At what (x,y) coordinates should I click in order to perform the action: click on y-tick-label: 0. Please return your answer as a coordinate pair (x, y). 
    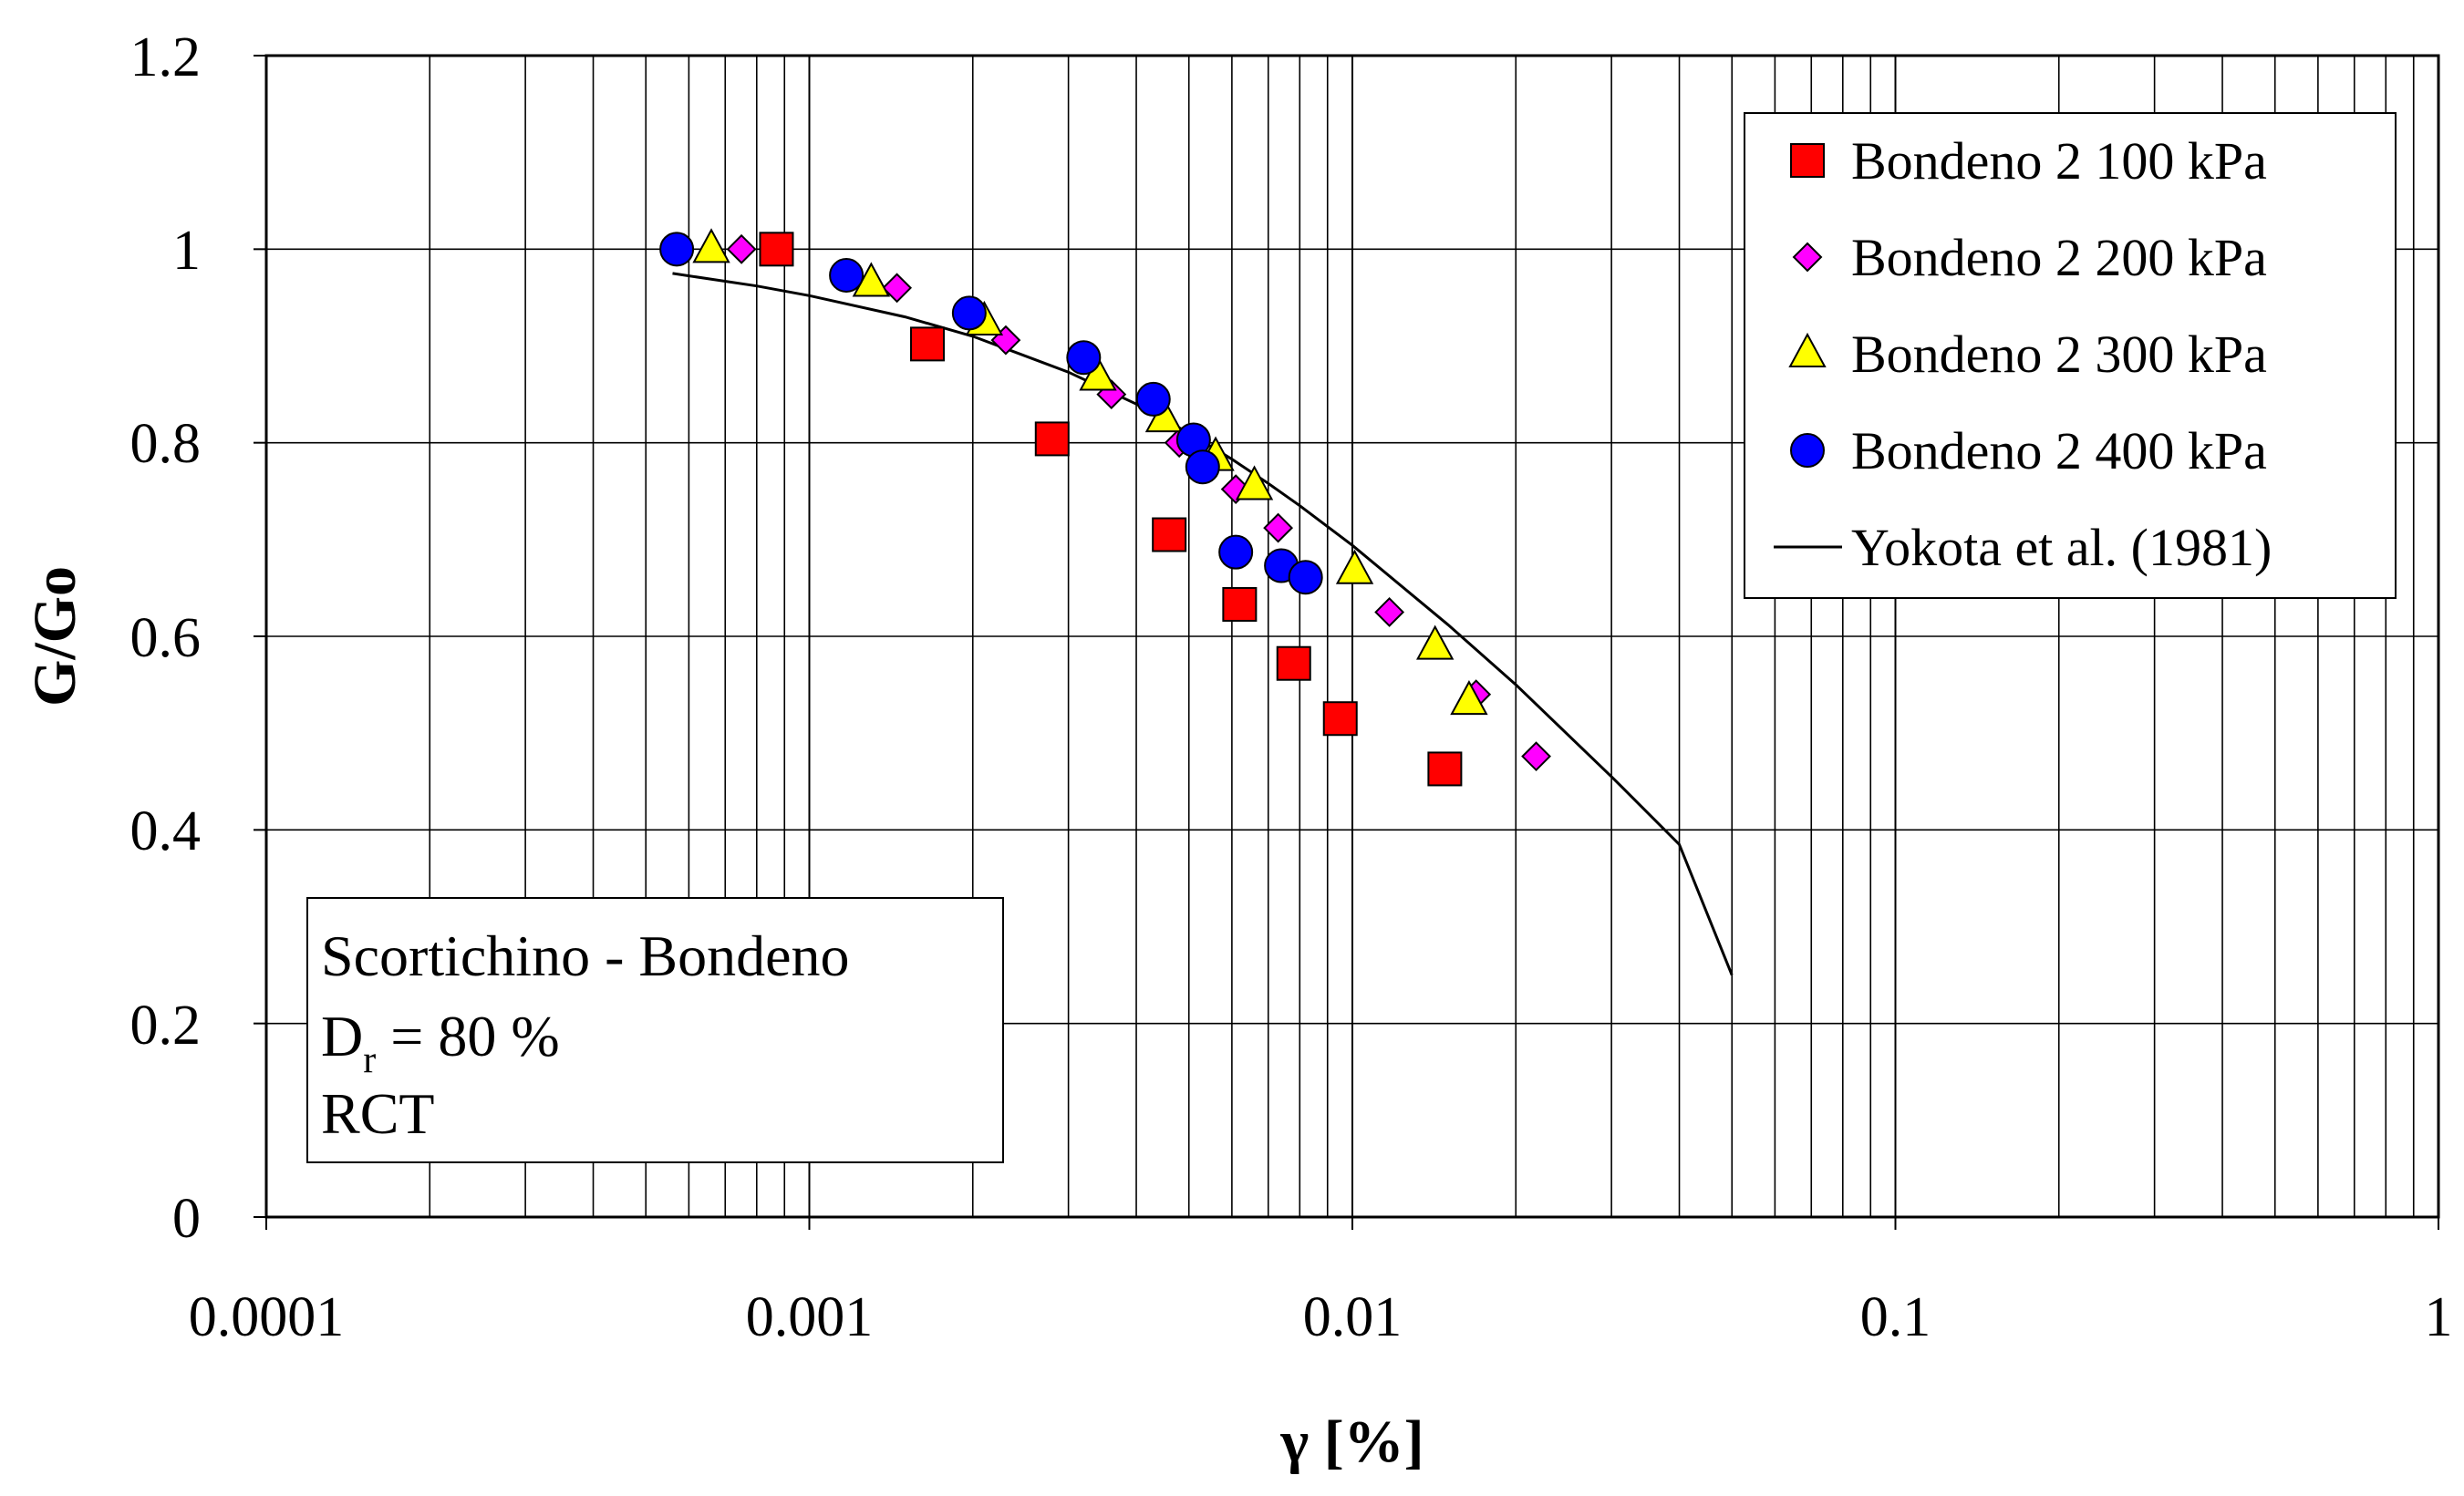
    Looking at the image, I should click on (187, 1219).